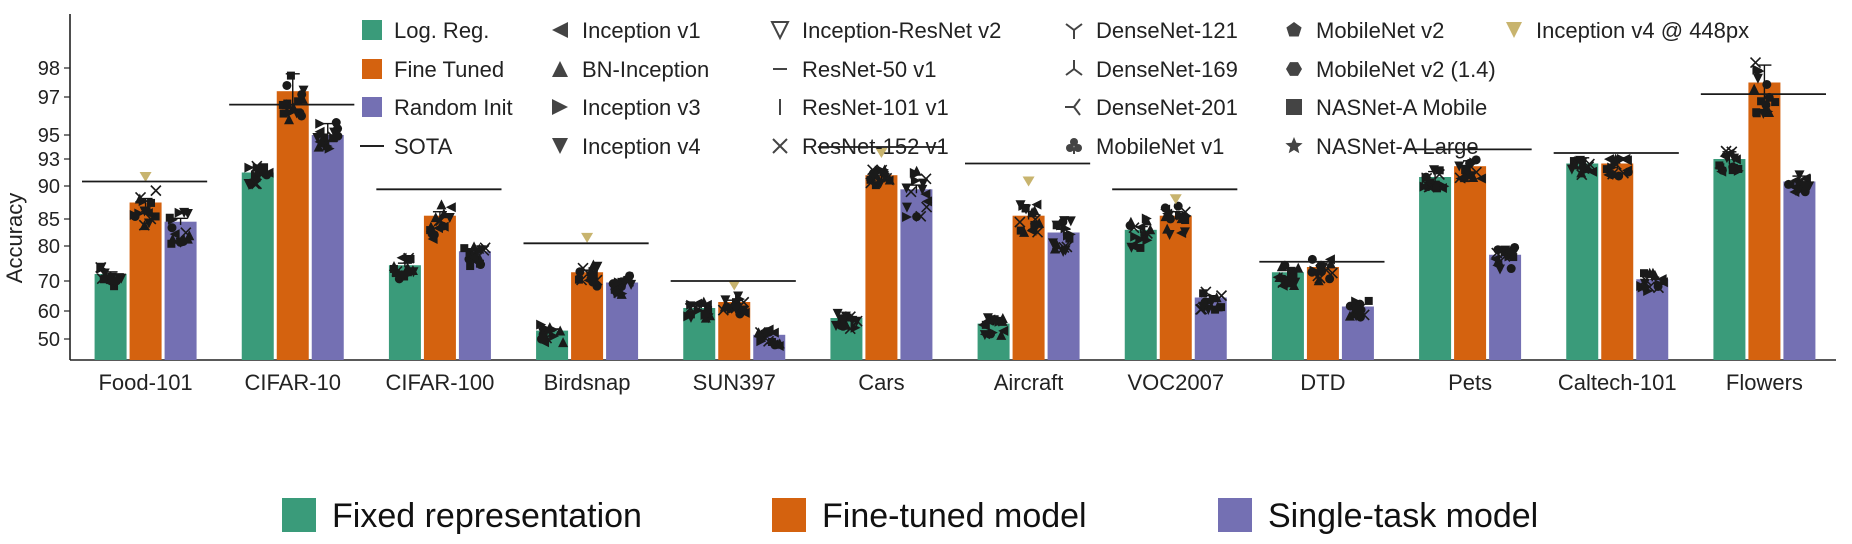 This screenshot has width=1852, height=544. Describe the element at coordinates (1642, 30) in the screenshot. I see `legend-label: Inception v4 @ 448px` at that location.